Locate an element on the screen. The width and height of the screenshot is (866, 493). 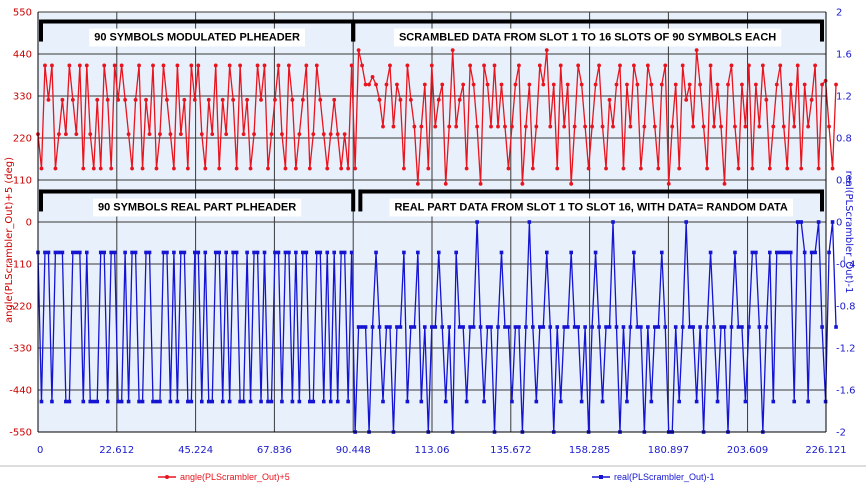
y-left-tick-label-3: -220 is located at coordinates (20, 307).